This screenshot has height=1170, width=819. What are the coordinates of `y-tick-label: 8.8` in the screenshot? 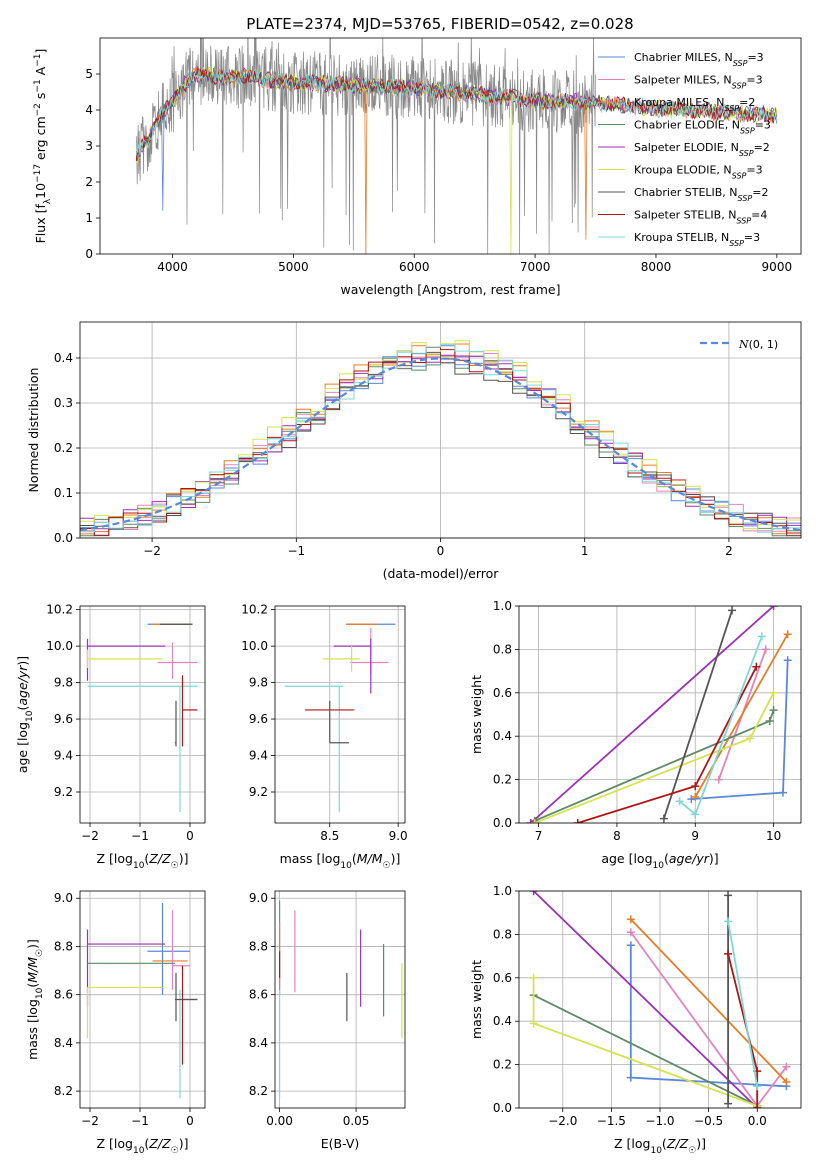 It's located at (63, 946).